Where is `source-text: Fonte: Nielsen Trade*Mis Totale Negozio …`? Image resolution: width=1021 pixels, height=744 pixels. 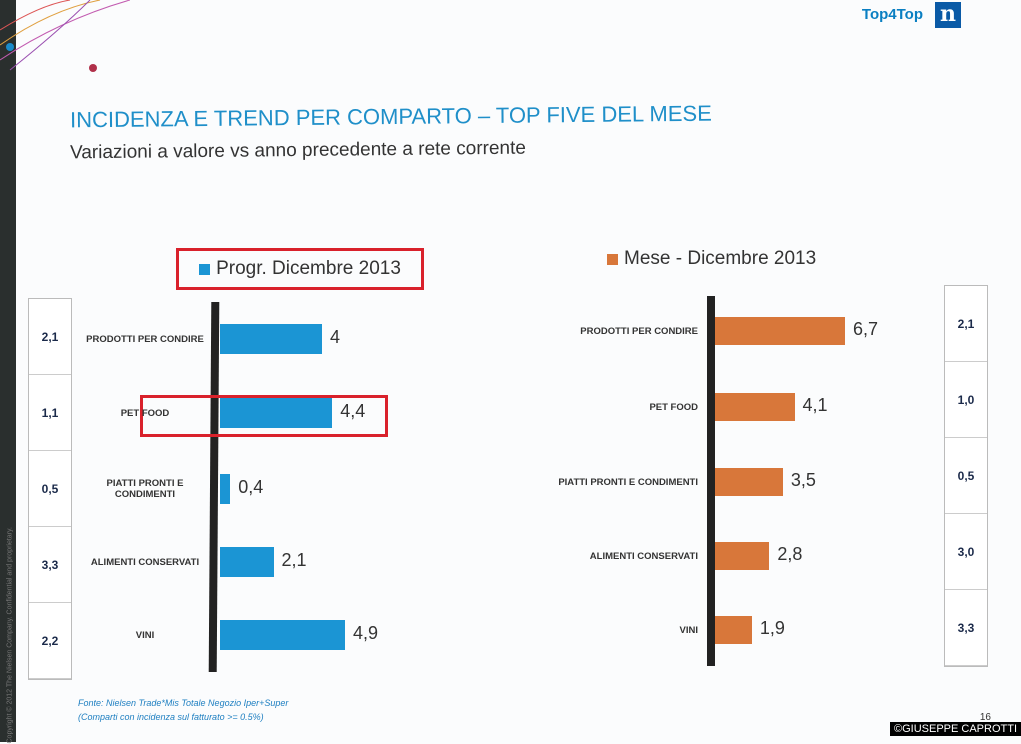
source-text: Fonte: Nielsen Trade*Mis Totale Negozio … is located at coordinates (183, 703).